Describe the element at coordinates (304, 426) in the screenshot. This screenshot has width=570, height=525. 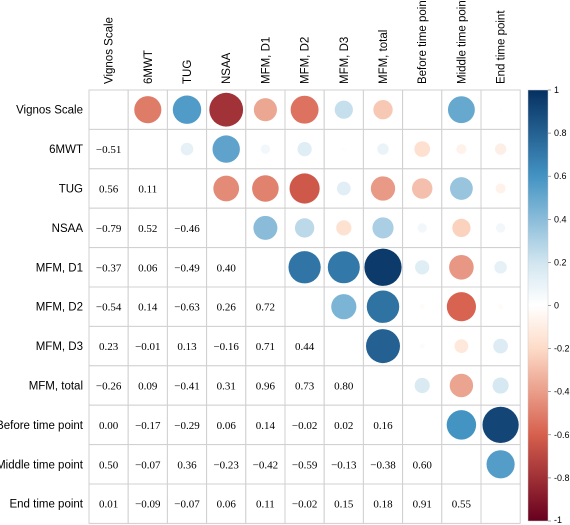
I see `corr-value-before-time-point-vs-mfm-d2: −0.02` at that location.